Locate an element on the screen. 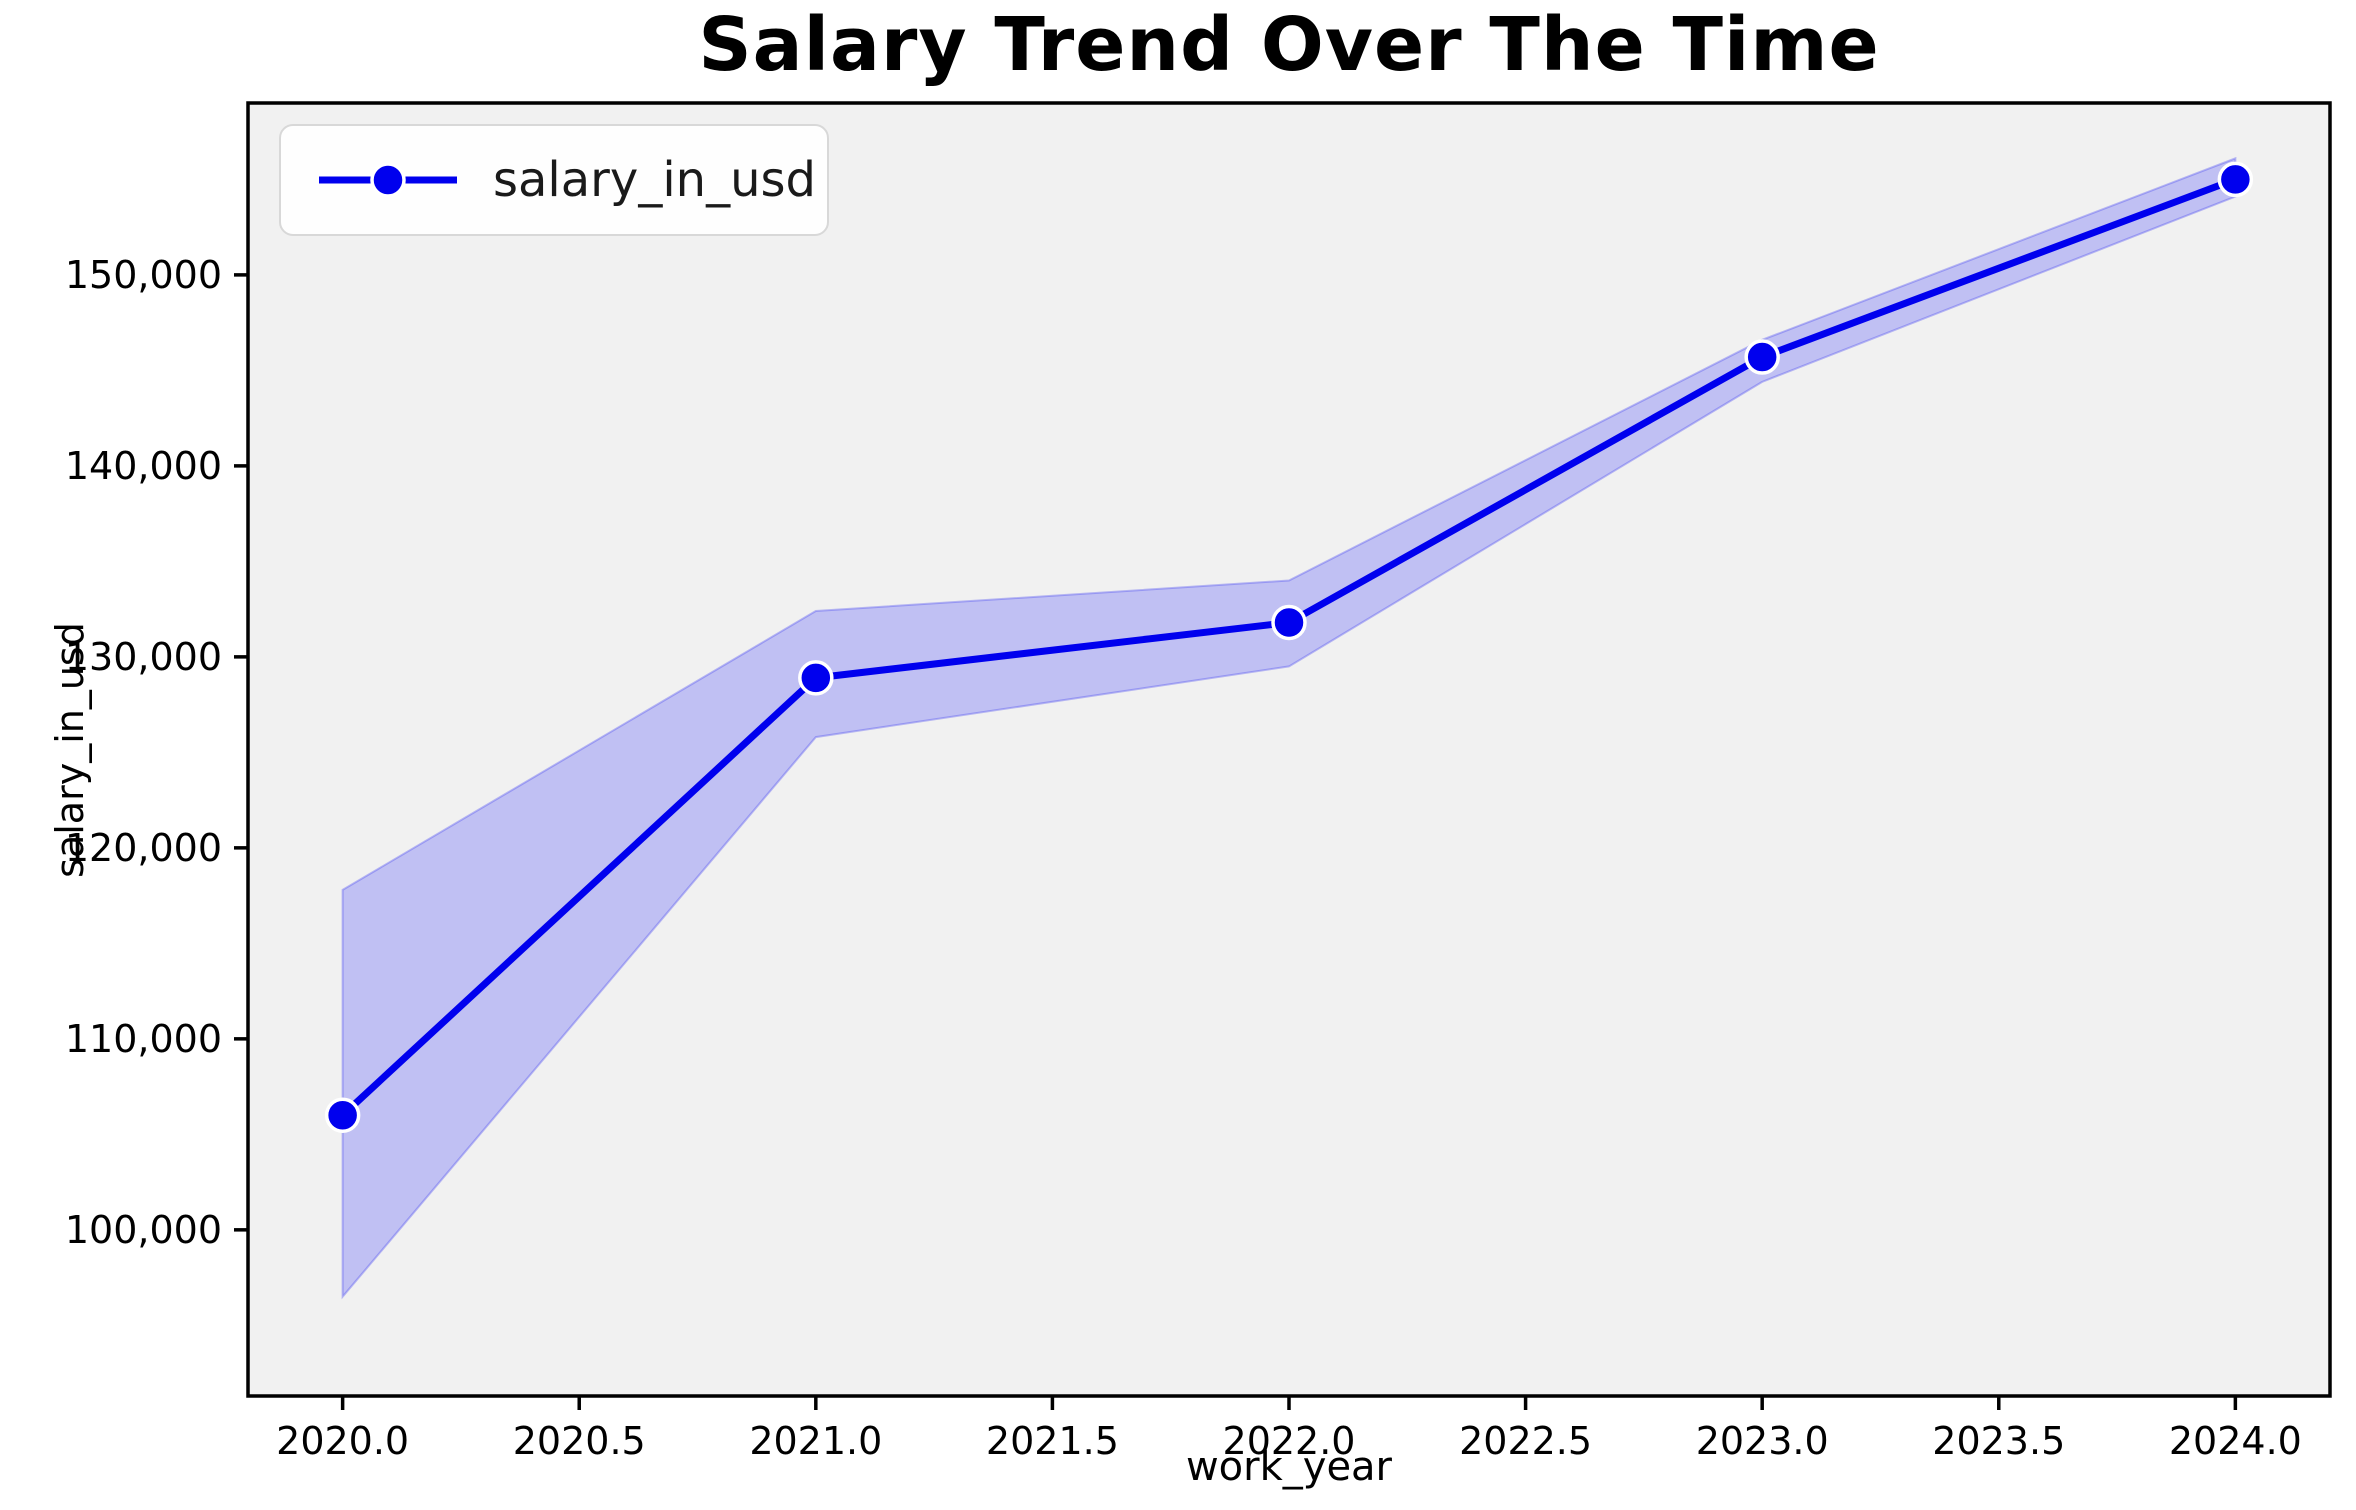 This screenshot has width=2356, height=1510. y-tick-label: 130,000 is located at coordinates (143, 657).